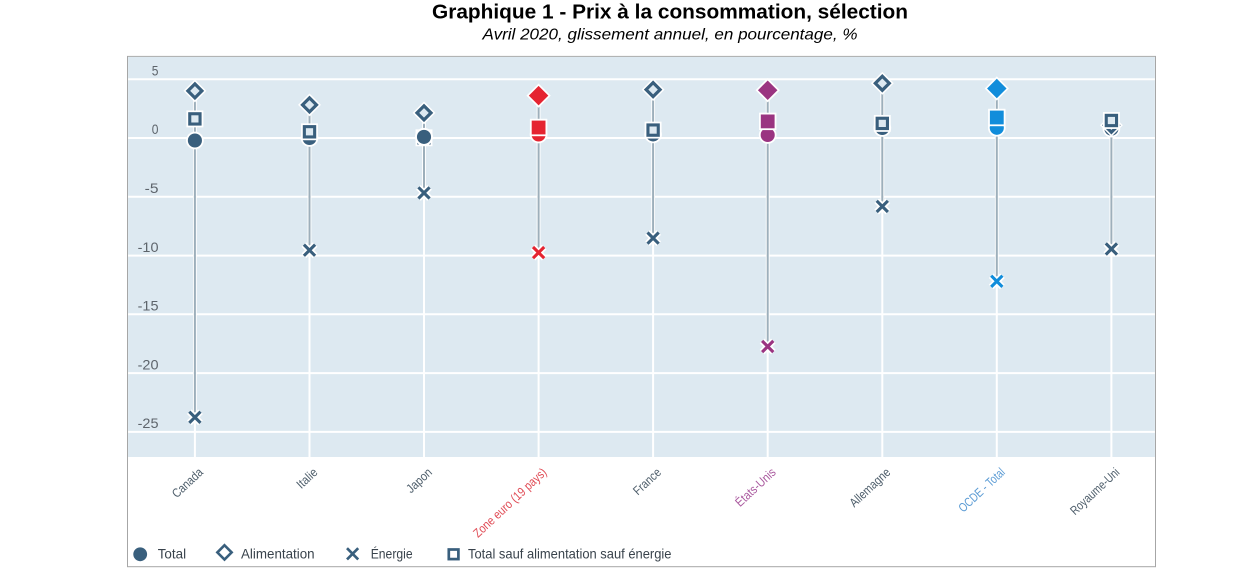 Image resolution: width=1251 pixels, height=583 pixels. Describe the element at coordinates (392, 554) in the screenshot. I see `svg-text: Énergie` at that location.